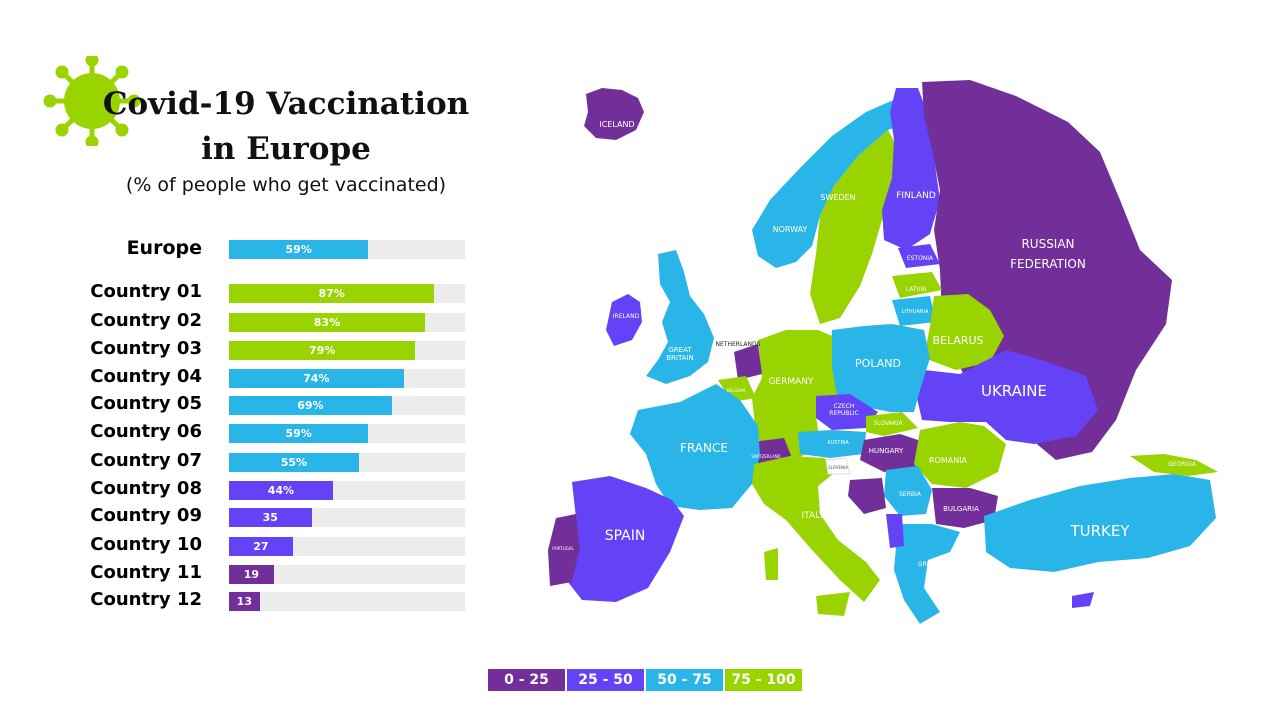  What do you see at coordinates (795, 395) in the screenshot?
I see `map-germany` at bounding box center [795, 395].